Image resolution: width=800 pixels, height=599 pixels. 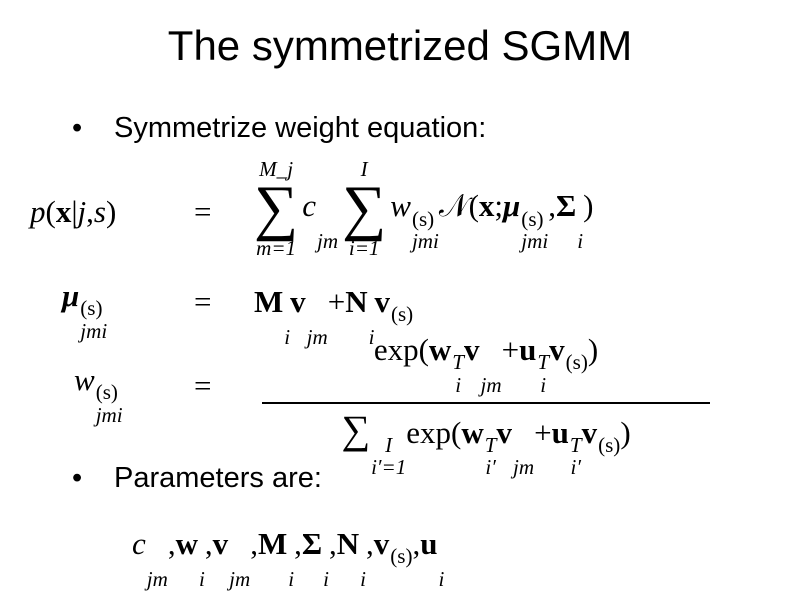 I want to click on symbol-base: ;, so click(x=499, y=206).